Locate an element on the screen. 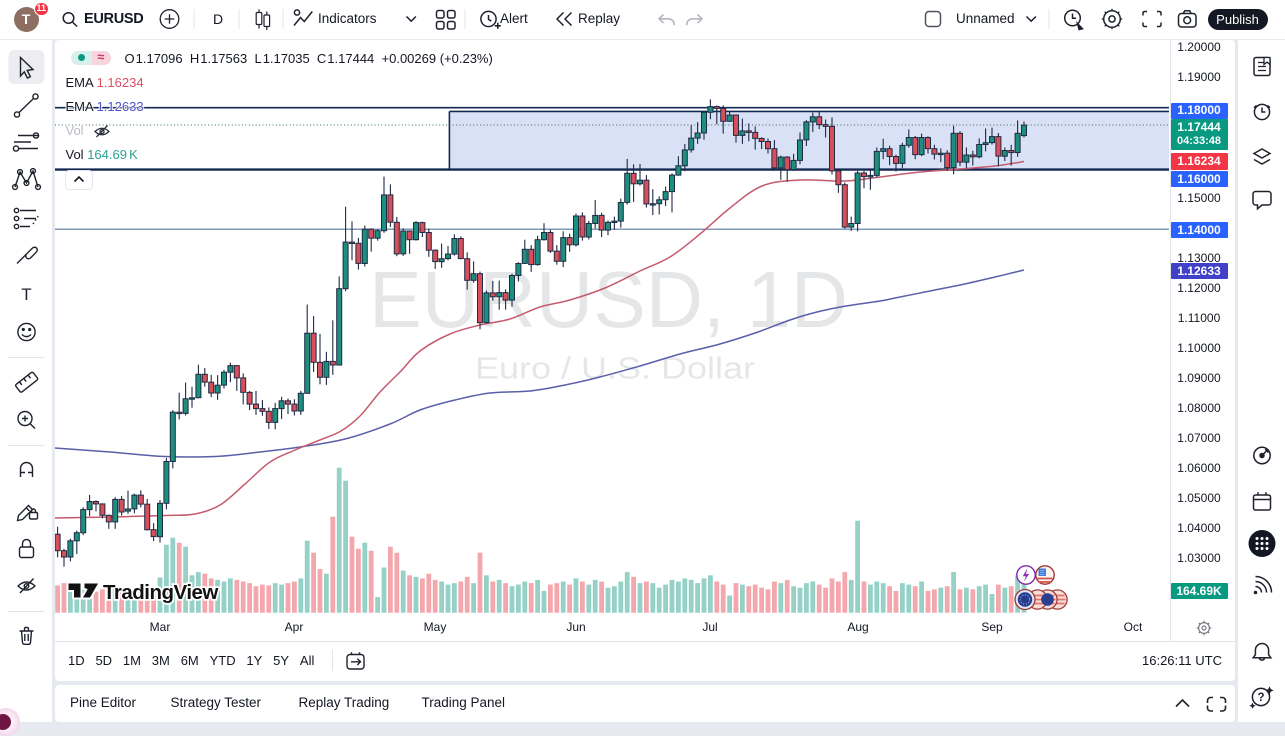 The image size is (1285, 736). svg-text: TradingView is located at coordinates (160, 592).